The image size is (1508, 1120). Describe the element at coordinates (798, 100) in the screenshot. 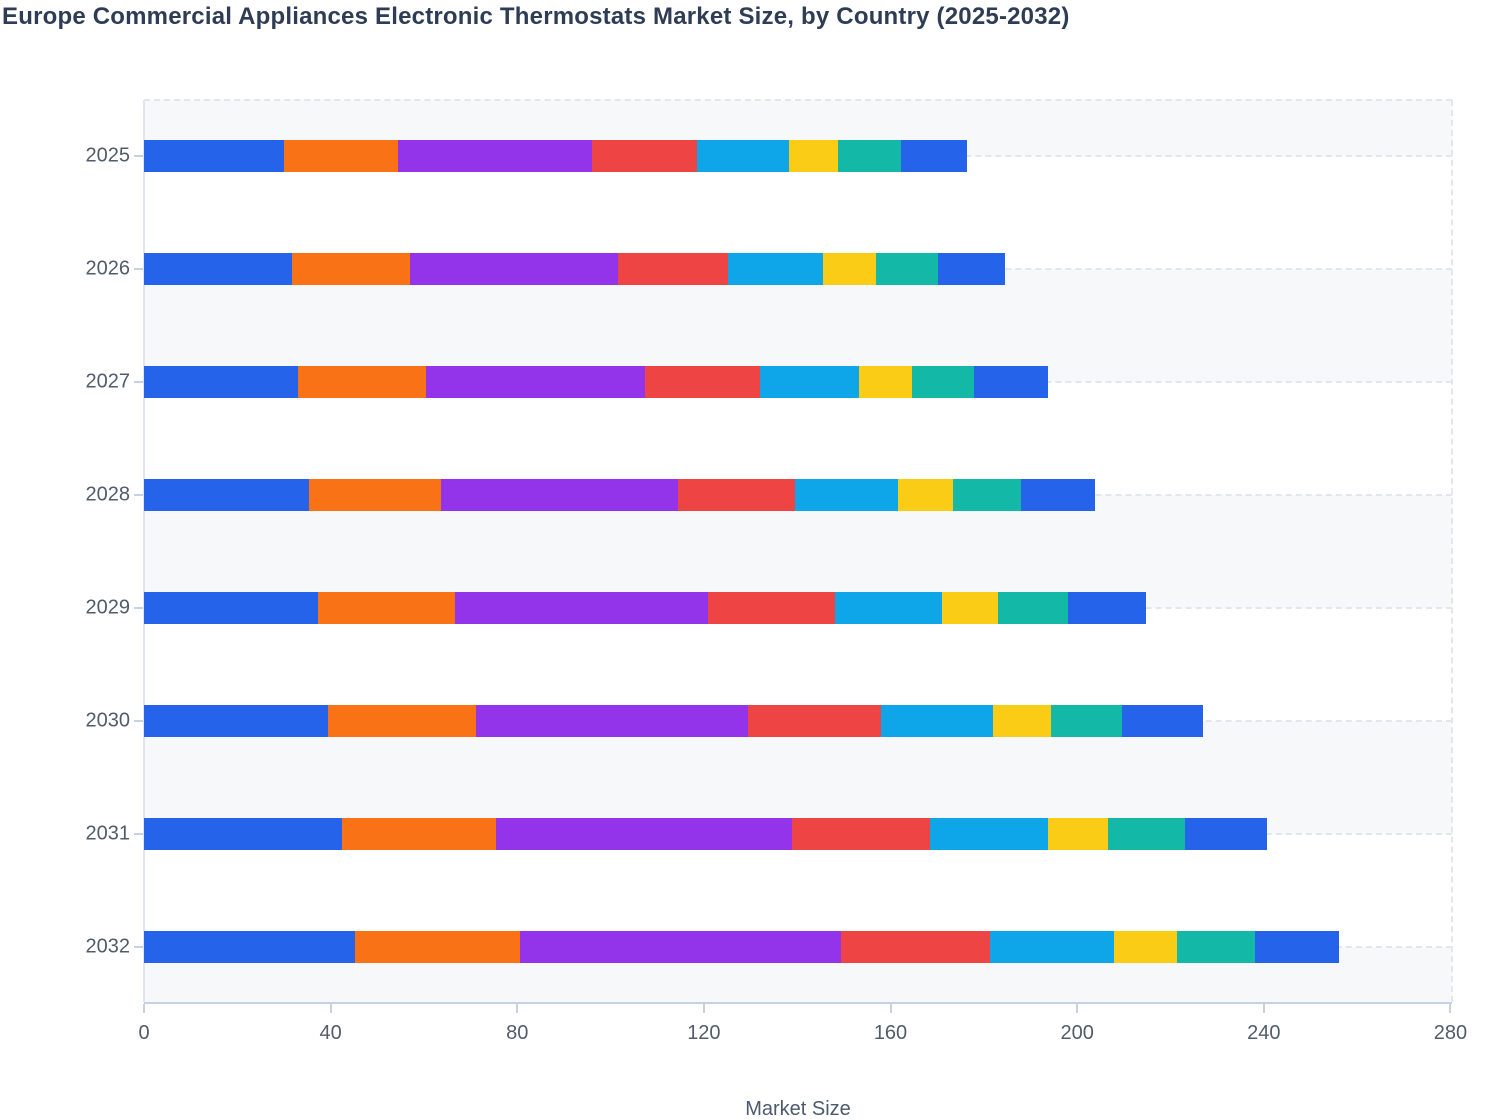

I see `gridline-horizontal` at that location.